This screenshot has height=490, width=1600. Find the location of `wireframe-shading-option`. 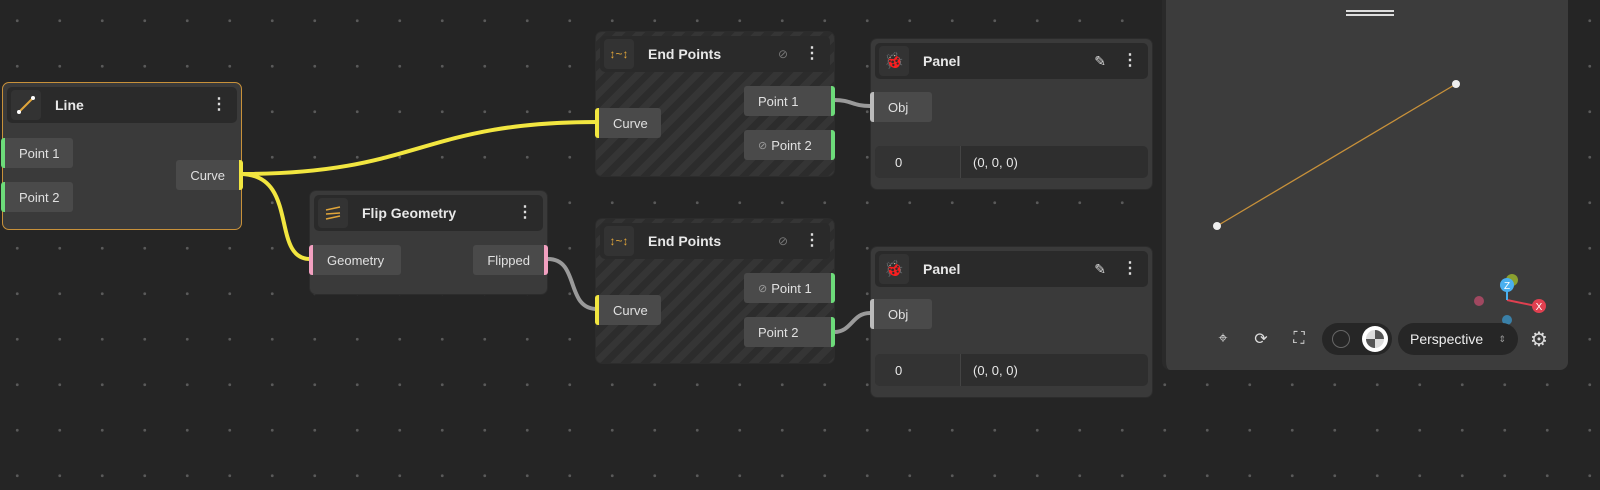

wireframe-shading-option is located at coordinates (1341, 339).